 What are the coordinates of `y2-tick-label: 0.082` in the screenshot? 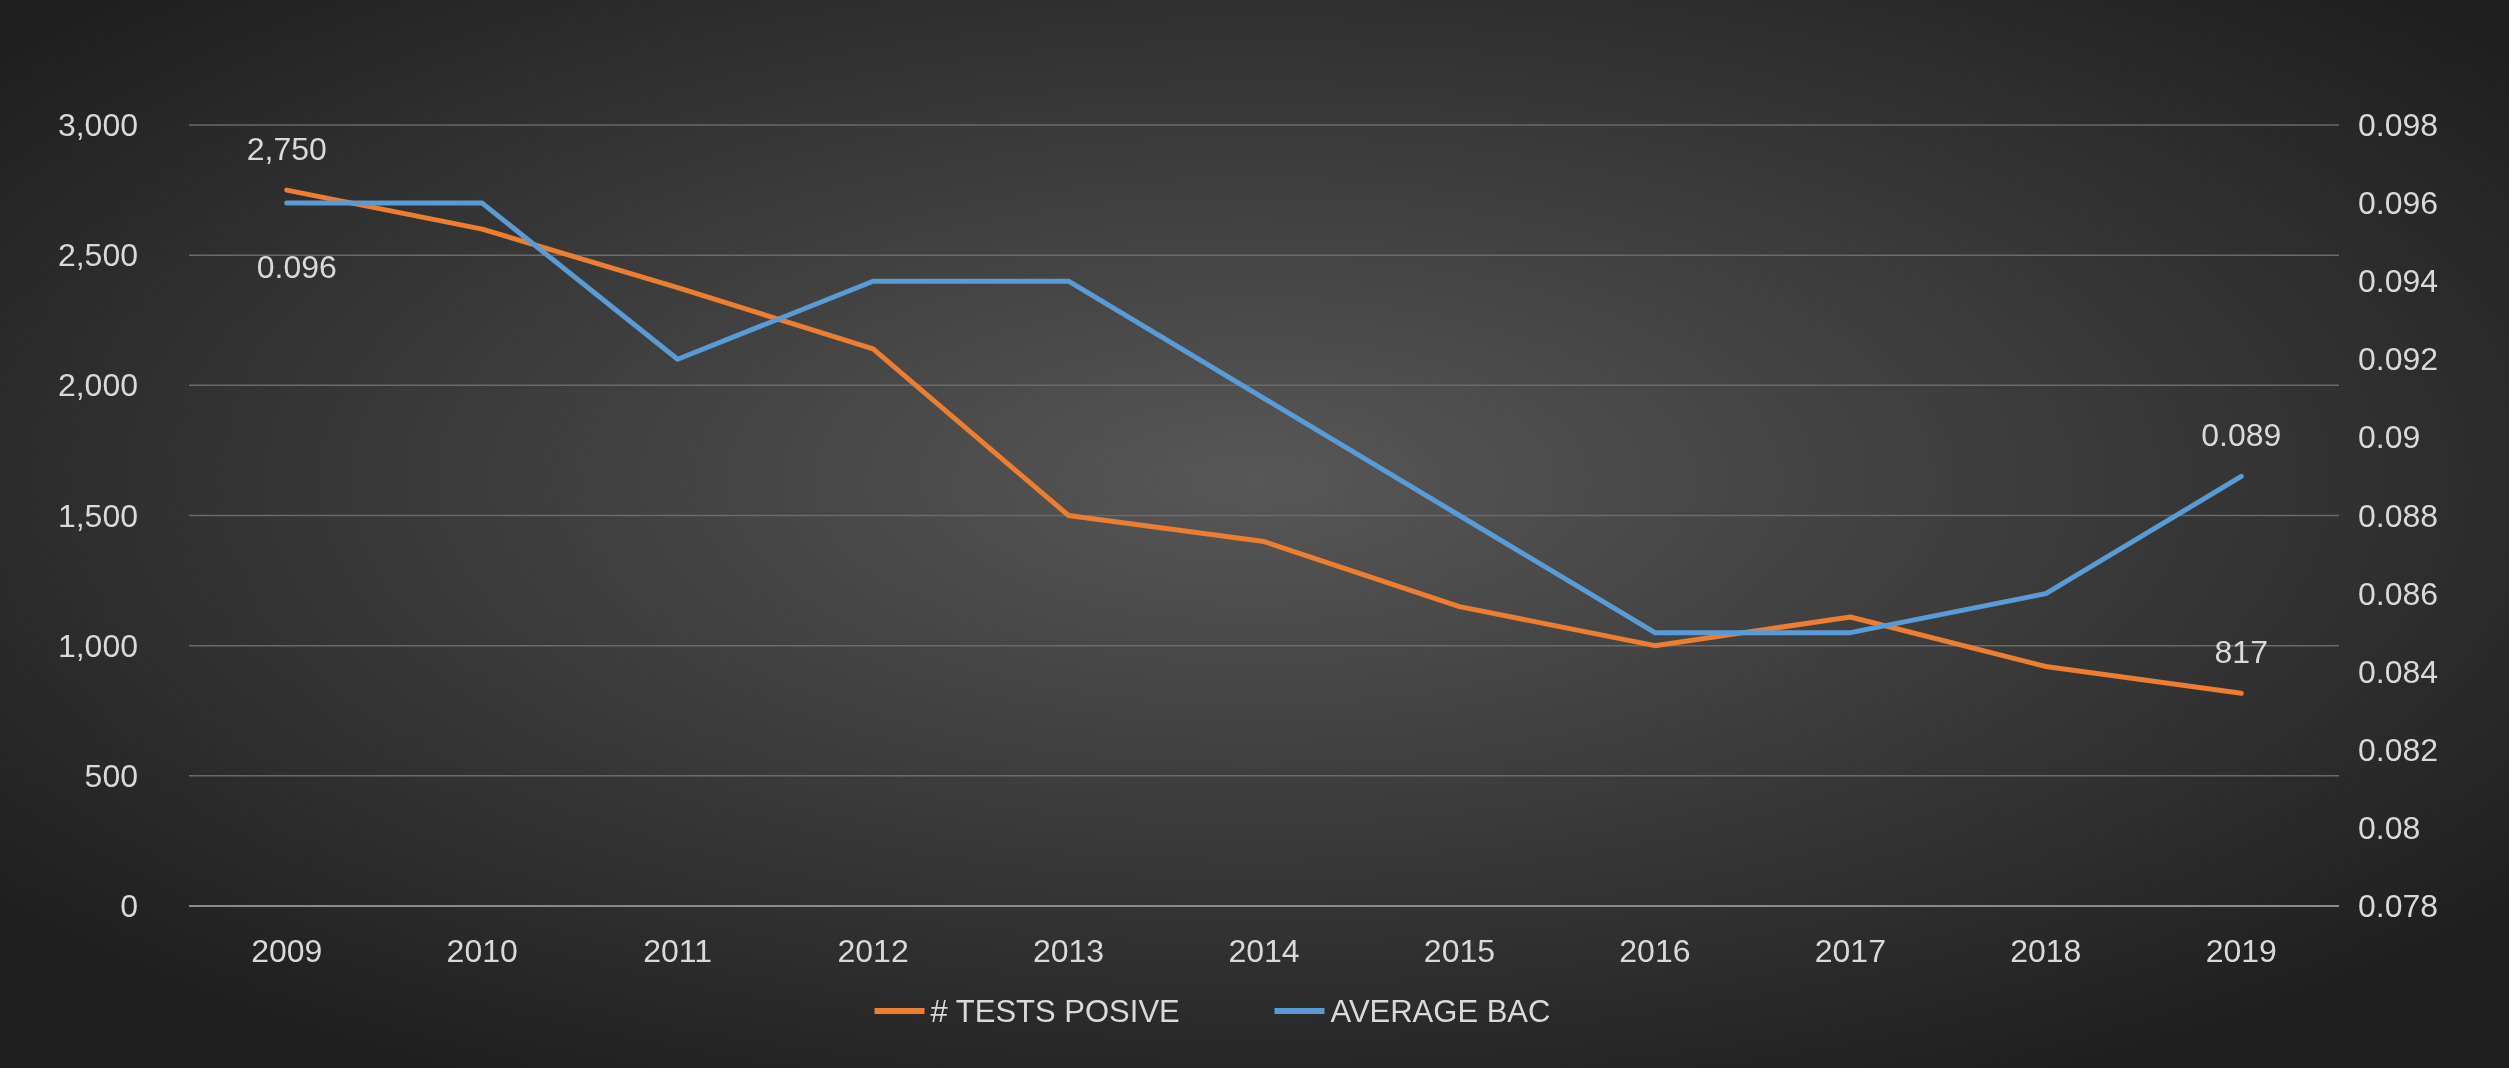 It's located at (2398, 749).